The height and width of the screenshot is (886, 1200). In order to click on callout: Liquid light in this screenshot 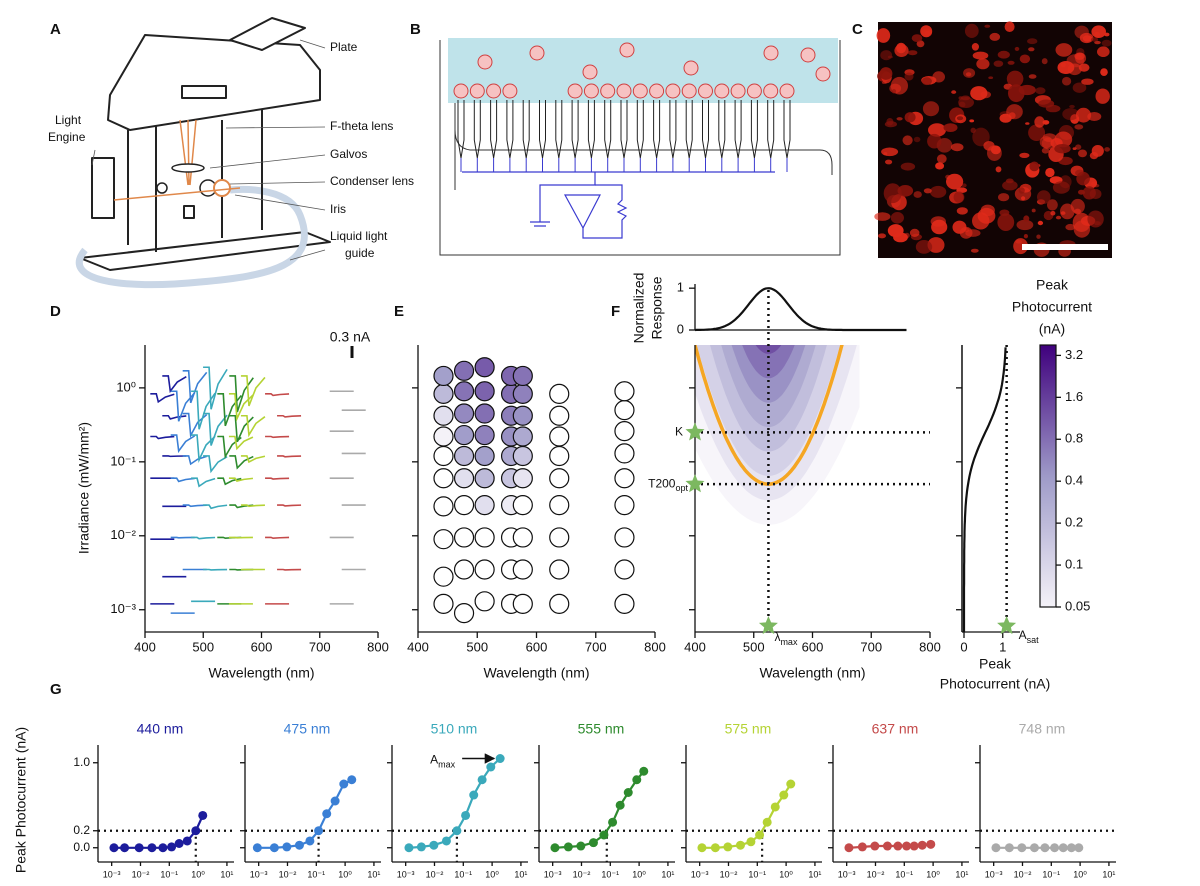, I will do `click(359, 236)`.